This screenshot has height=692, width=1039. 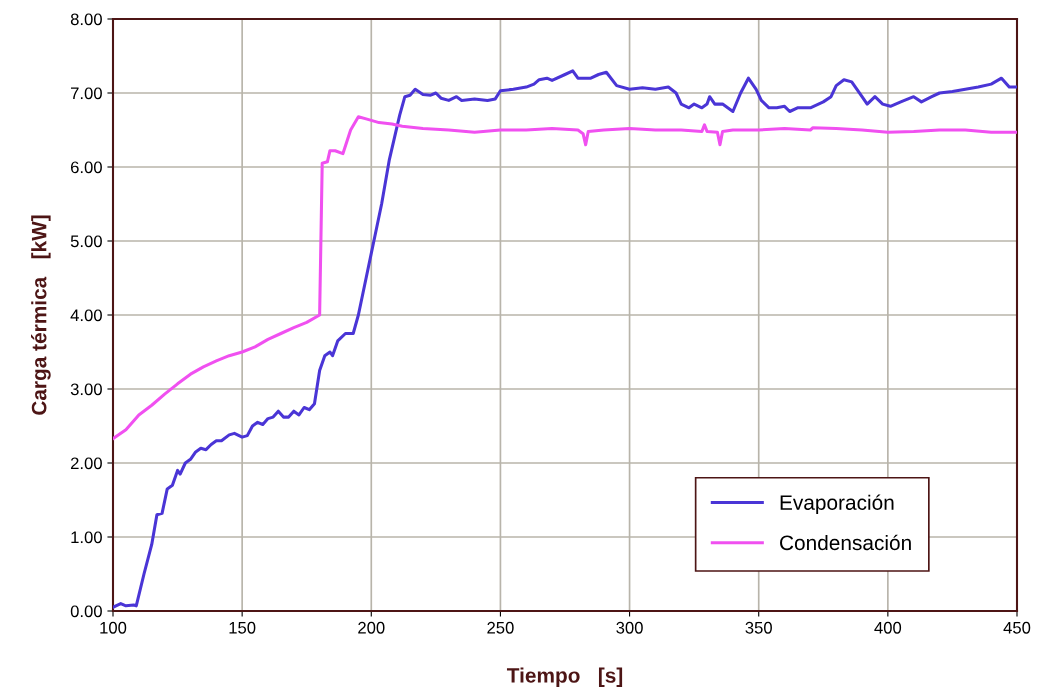 What do you see at coordinates (371, 627) in the screenshot?
I see `x-tick-label: 200` at bounding box center [371, 627].